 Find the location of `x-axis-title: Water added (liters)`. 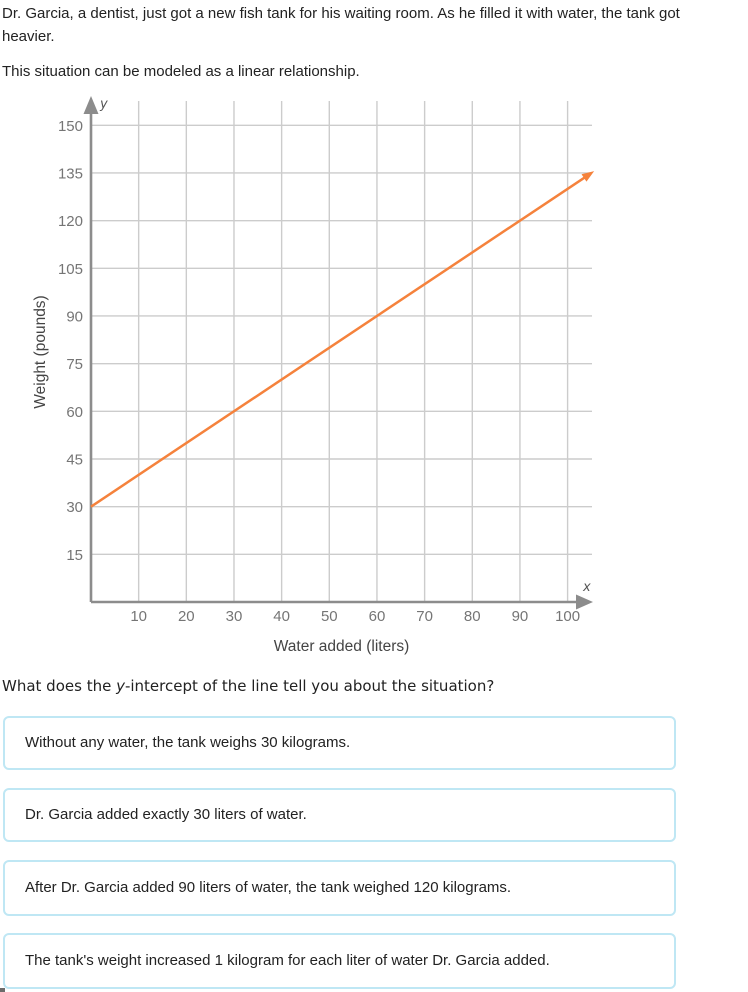

x-axis-title: Water added (liters) is located at coordinates (342, 646).